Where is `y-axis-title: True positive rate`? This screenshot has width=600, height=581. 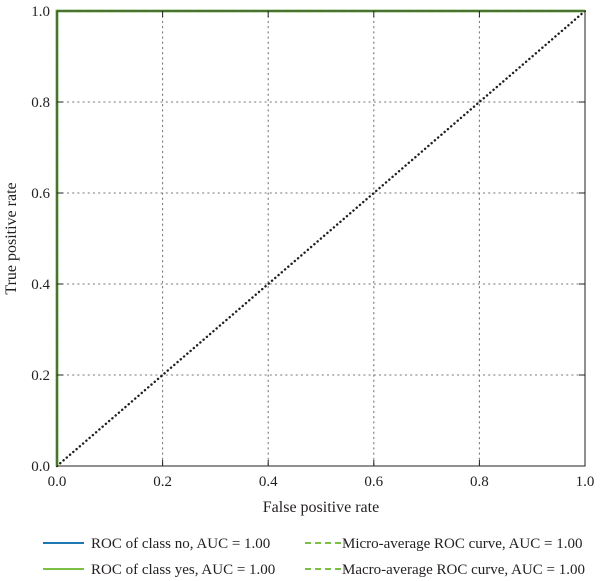
y-axis-title: True positive rate is located at coordinates (11, 238).